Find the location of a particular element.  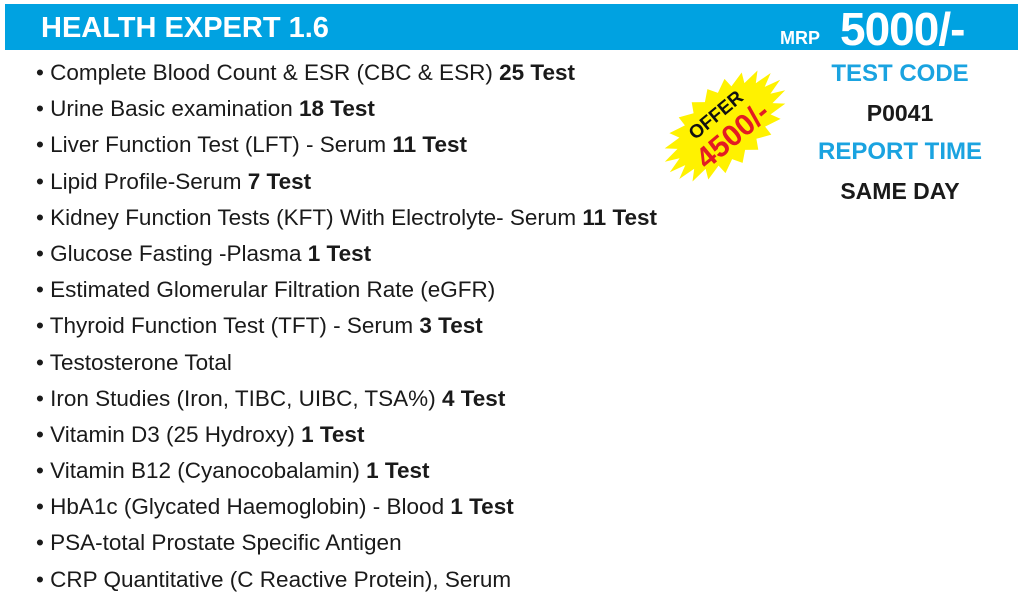

mrp-label: MRP is located at coordinates (800, 38).